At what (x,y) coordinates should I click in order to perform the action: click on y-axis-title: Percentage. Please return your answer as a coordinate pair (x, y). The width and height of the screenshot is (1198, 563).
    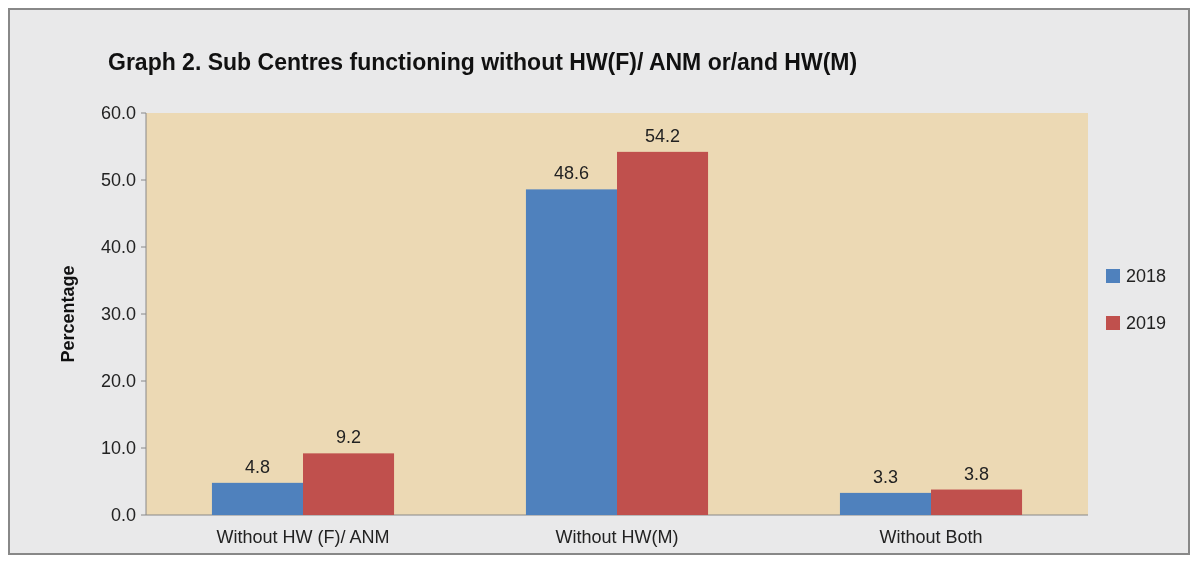
    Looking at the image, I should click on (68, 314).